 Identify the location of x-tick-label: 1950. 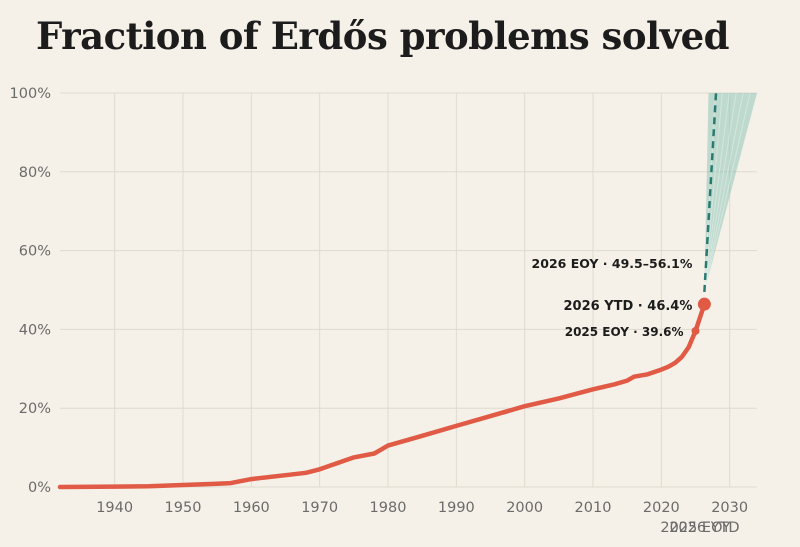
(183, 508).